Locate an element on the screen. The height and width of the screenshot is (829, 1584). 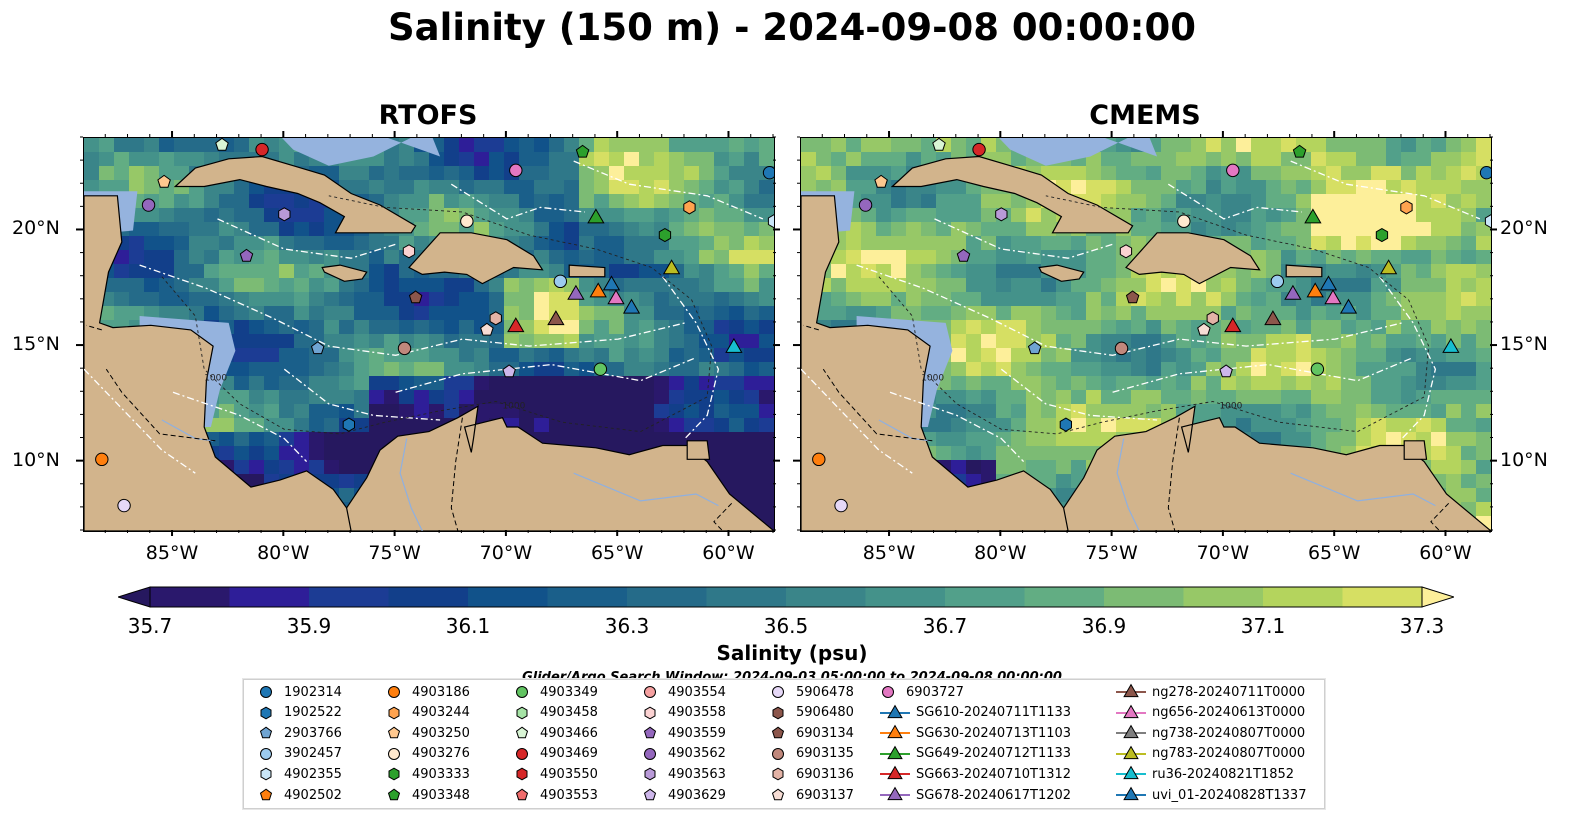
legend-item: 4903553 is located at coordinates (555, 795).